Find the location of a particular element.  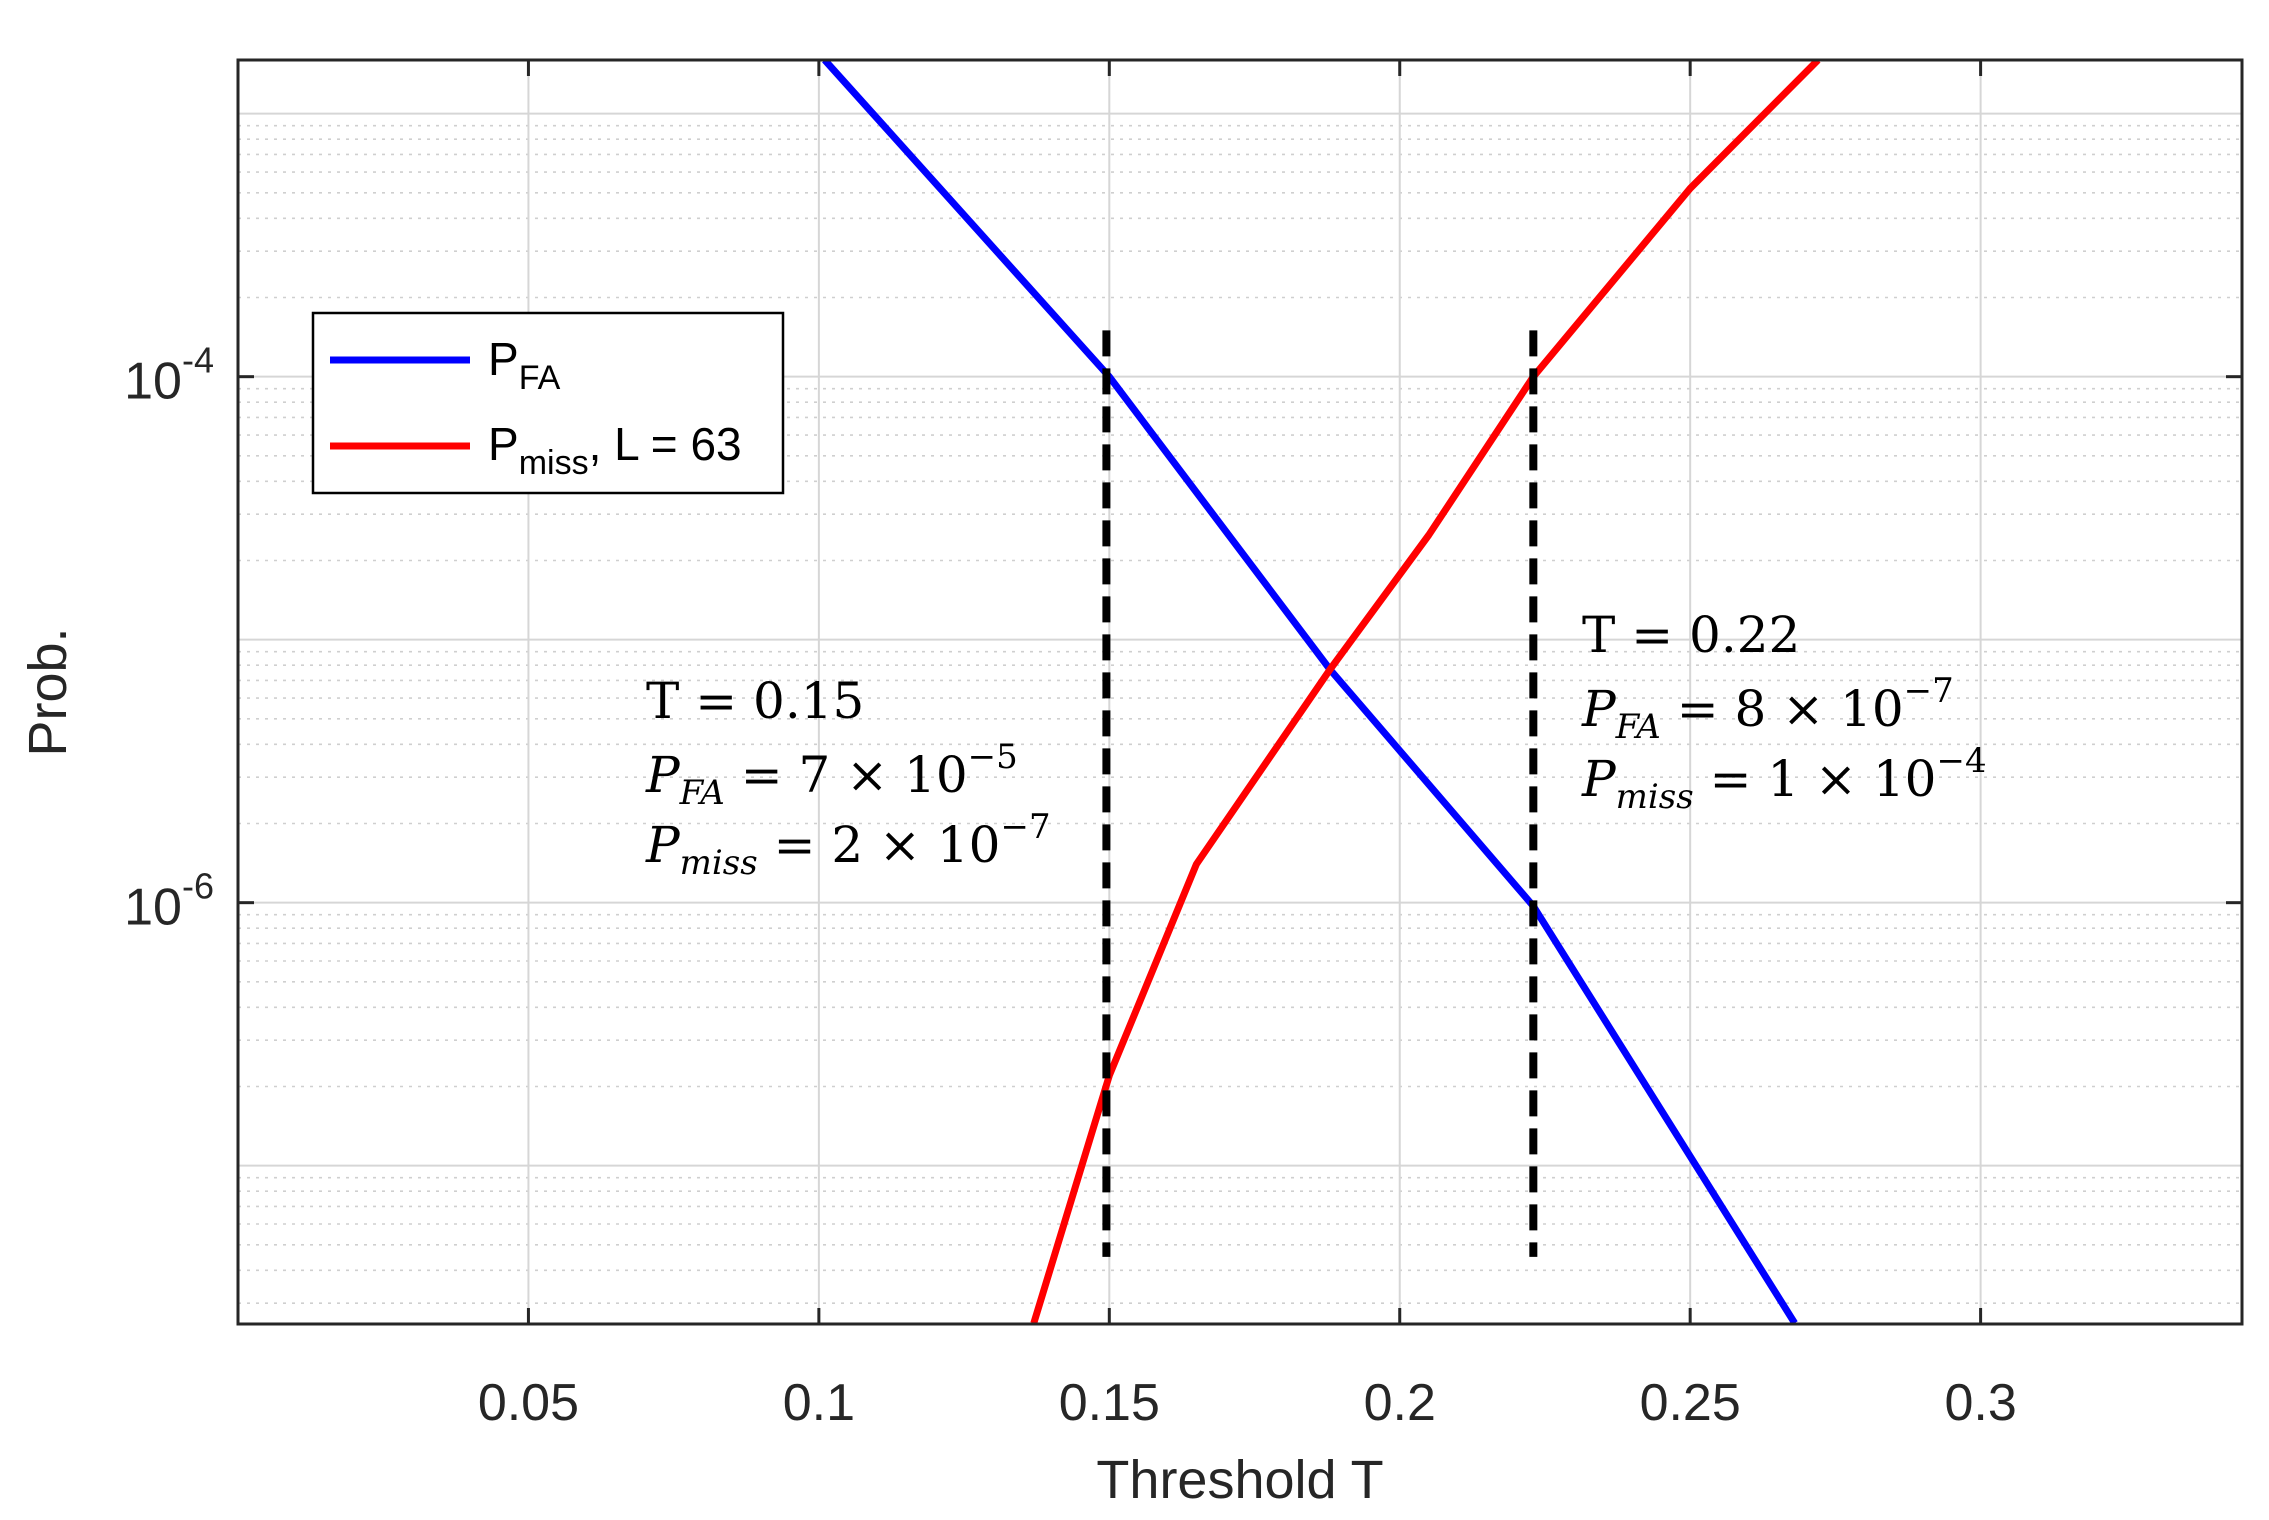

x-axis-label: Threshold T is located at coordinates (1239, 1480).